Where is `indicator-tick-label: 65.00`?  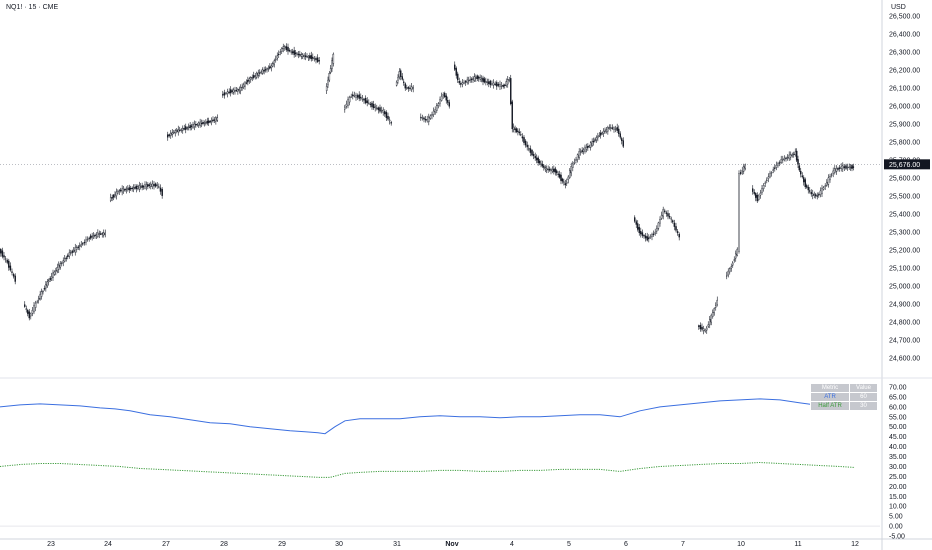
indicator-tick-label: 65.00 is located at coordinates (898, 397).